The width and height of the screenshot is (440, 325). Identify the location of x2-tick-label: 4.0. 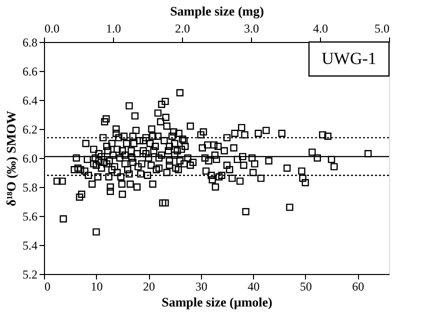
(320, 29).